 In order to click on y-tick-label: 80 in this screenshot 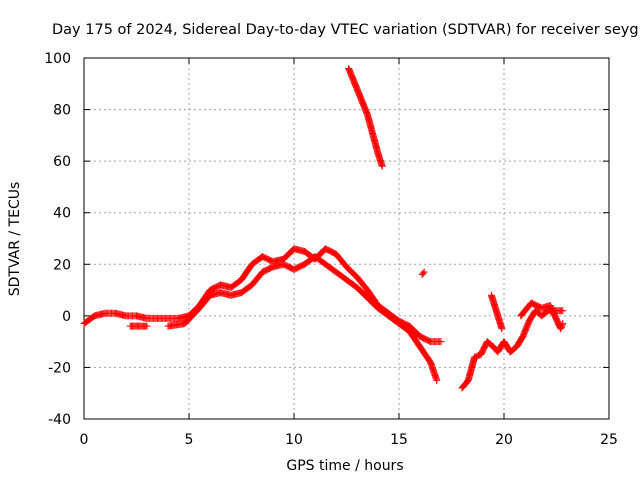, I will do `click(62, 111)`.